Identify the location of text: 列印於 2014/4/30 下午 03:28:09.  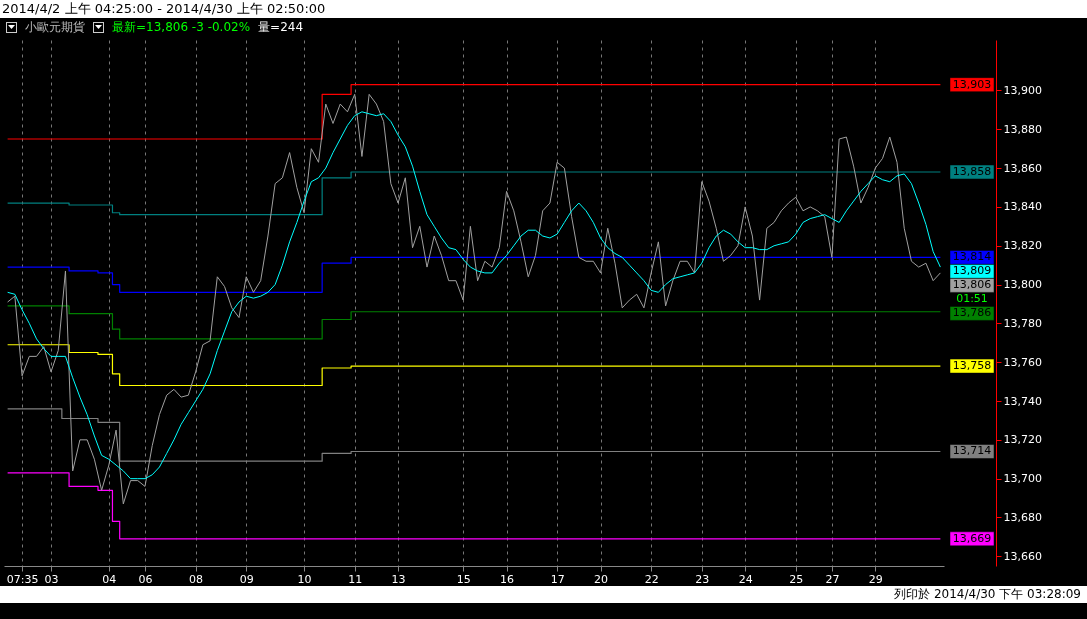
(543, 594).